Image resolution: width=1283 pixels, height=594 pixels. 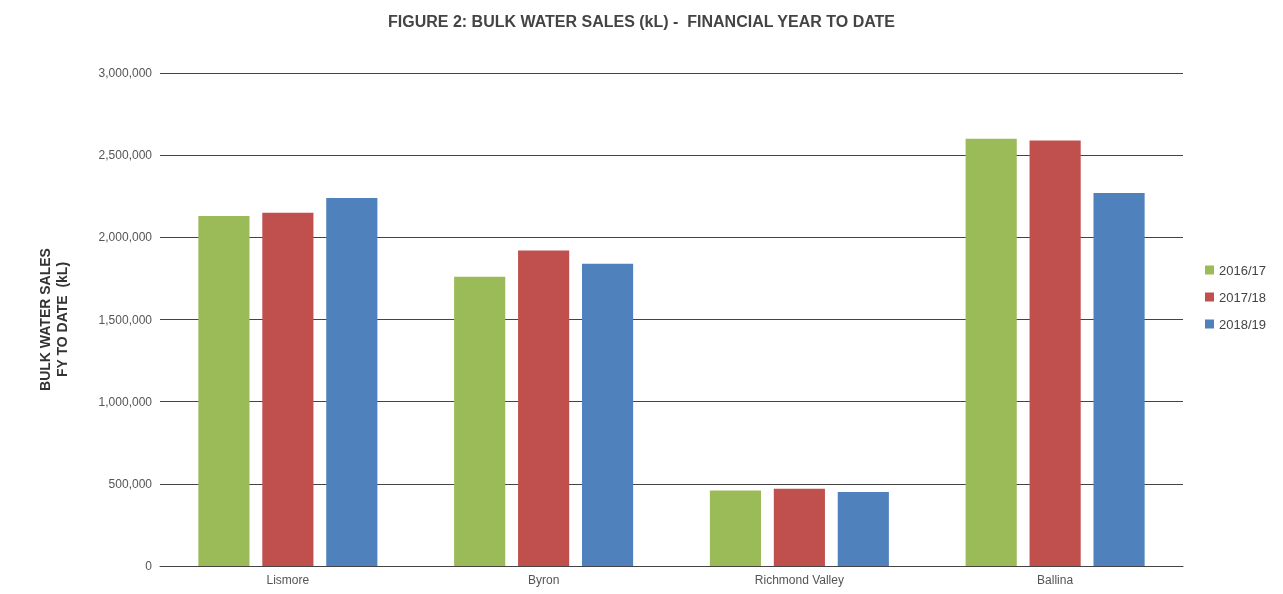 What do you see at coordinates (288, 580) in the screenshot?
I see `x-tick-label: Lismore` at bounding box center [288, 580].